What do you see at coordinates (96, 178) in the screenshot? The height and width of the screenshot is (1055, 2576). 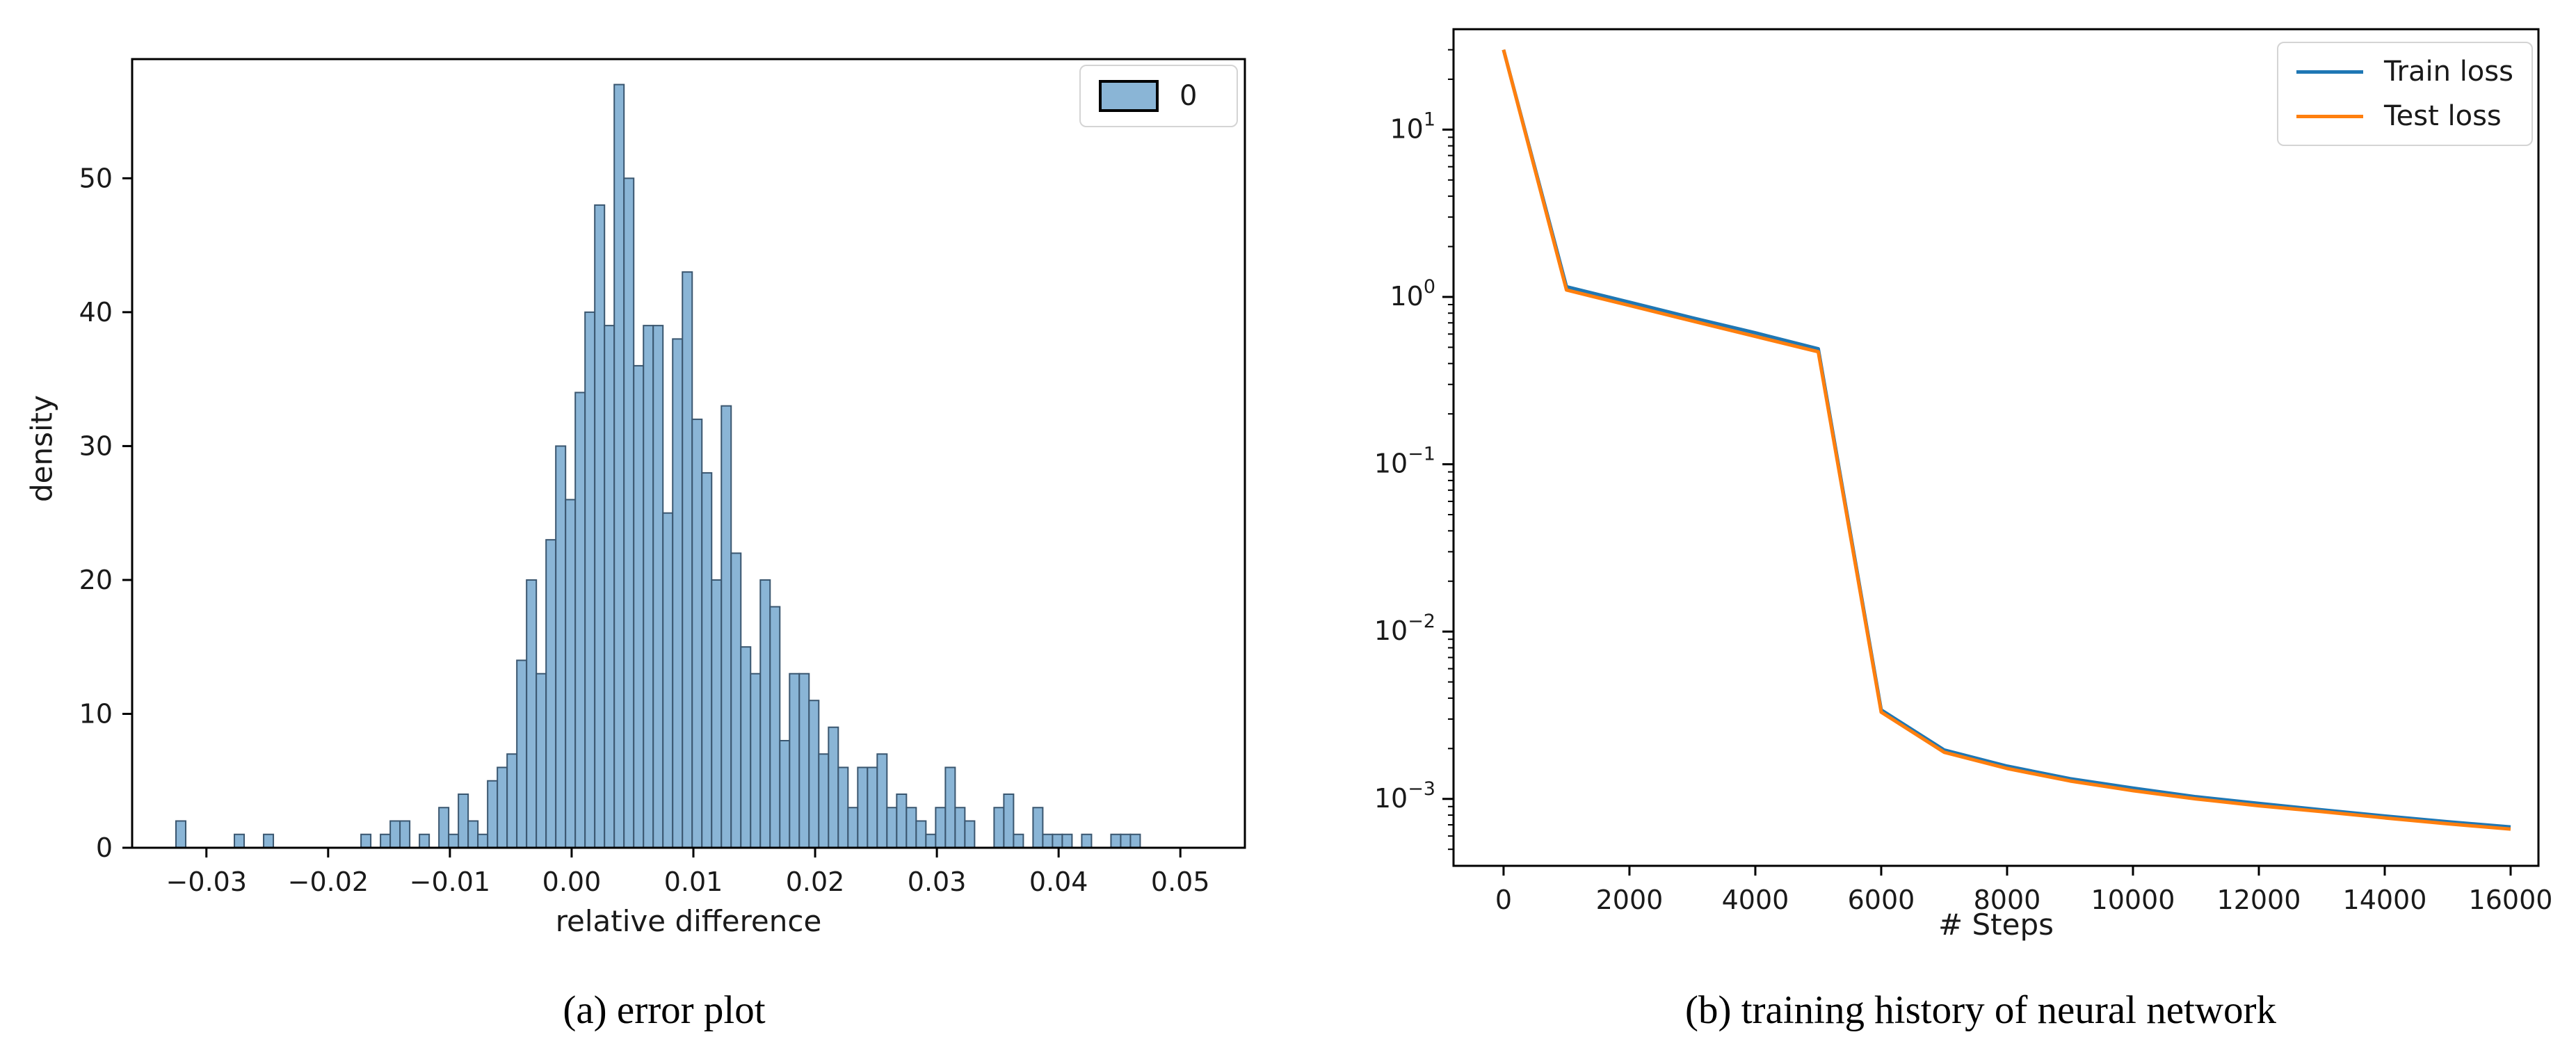 I see `y-tick-label: 50` at bounding box center [96, 178].